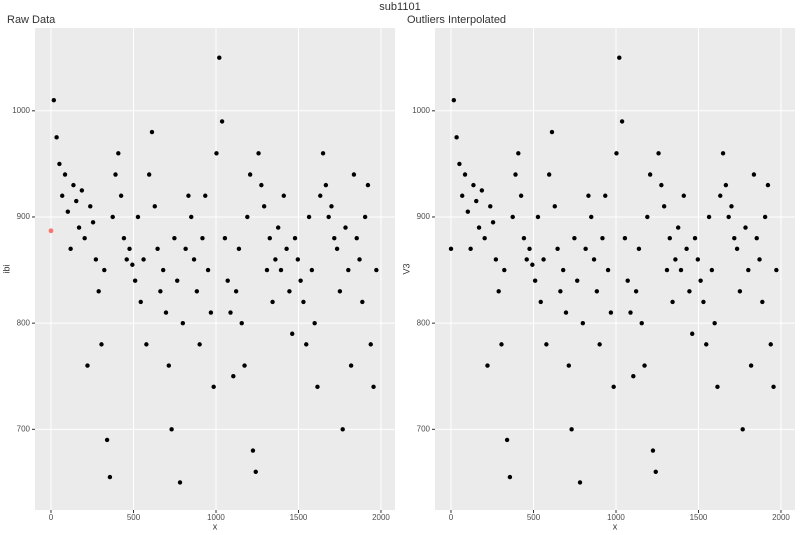  Describe the element at coordinates (31, 20) in the screenshot. I see `panel-title: Raw Data` at that location.